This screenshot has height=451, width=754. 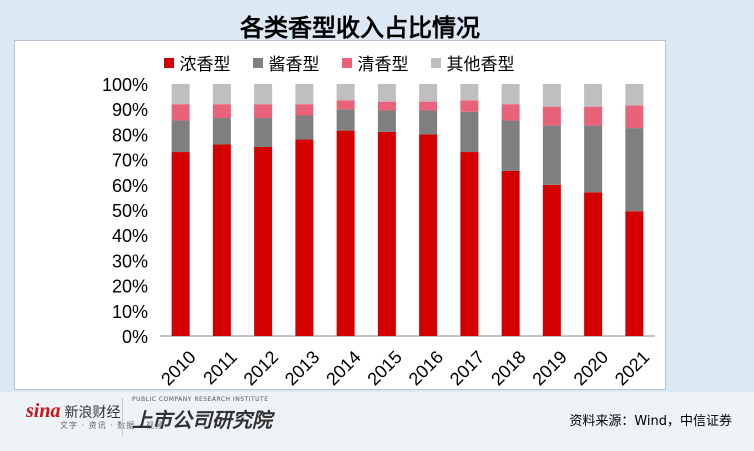 What do you see at coordinates (130, 186) in the screenshot?
I see `y-tick-label: 60%` at bounding box center [130, 186].